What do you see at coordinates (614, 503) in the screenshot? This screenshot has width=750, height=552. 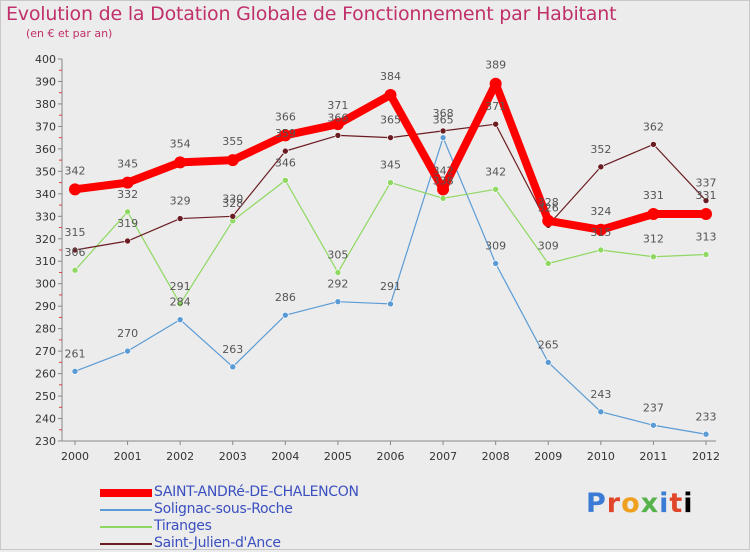 I see `logo-letter: r` at bounding box center [614, 503].